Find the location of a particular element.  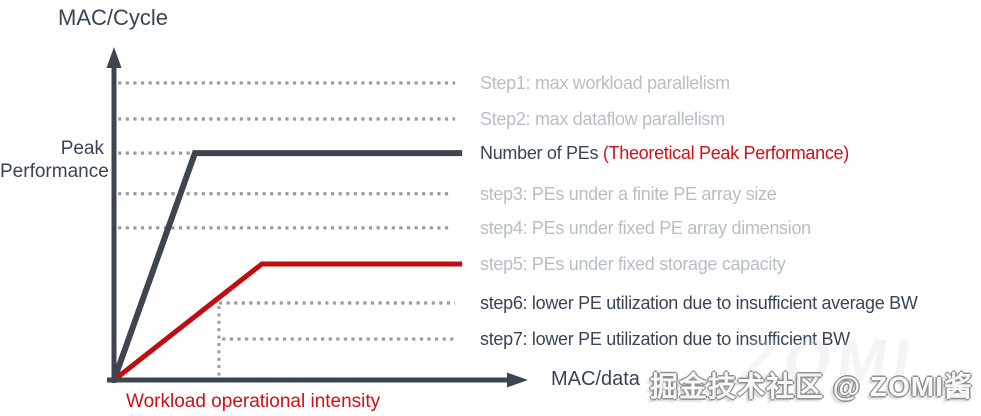

label-step3: step3: PEs under a finite PE array size is located at coordinates (628, 194).